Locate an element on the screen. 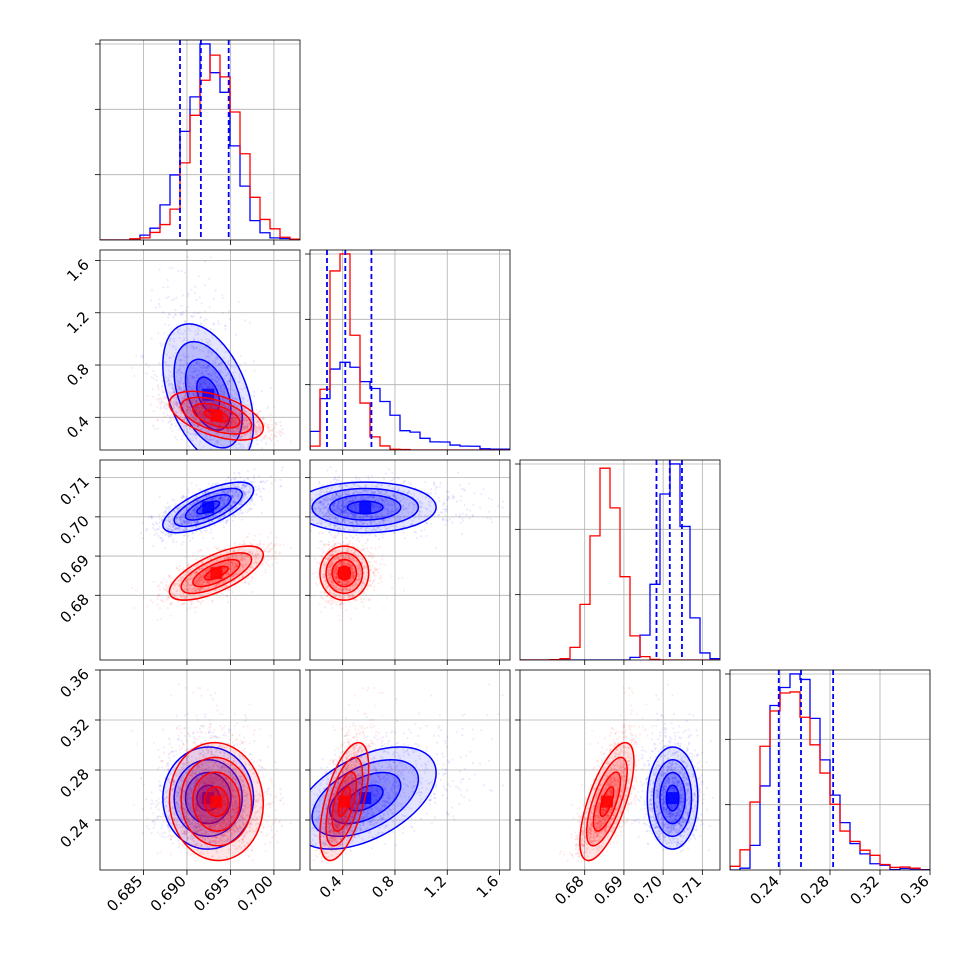 The image size is (970, 970). panel-content is located at coordinates (200, 560).